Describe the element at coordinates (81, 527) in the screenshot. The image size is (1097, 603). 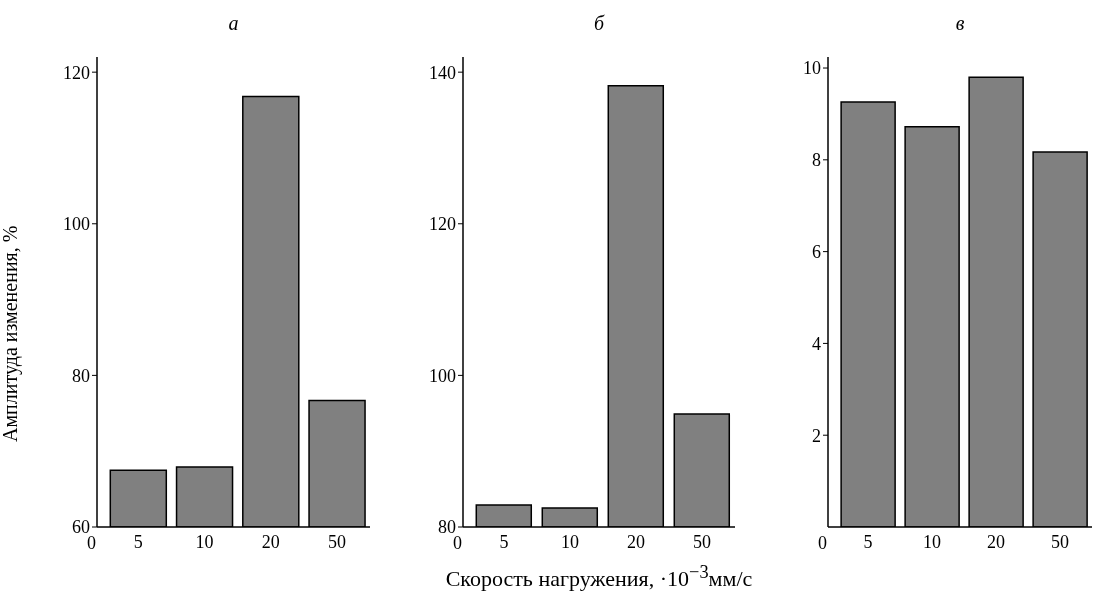
I see `y-tick-label: 60` at that location.